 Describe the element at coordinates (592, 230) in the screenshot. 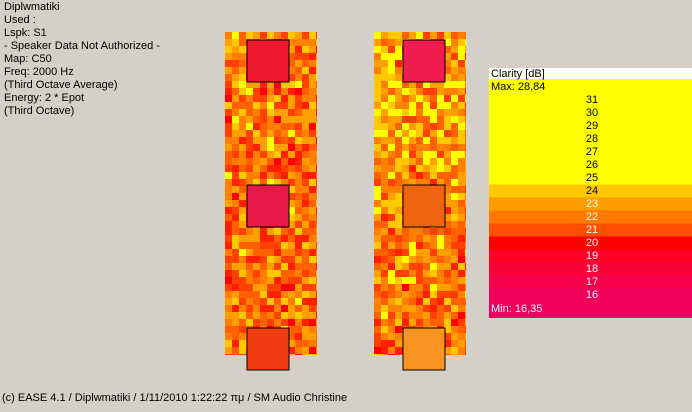

I see `legend-tick: 21` at that location.